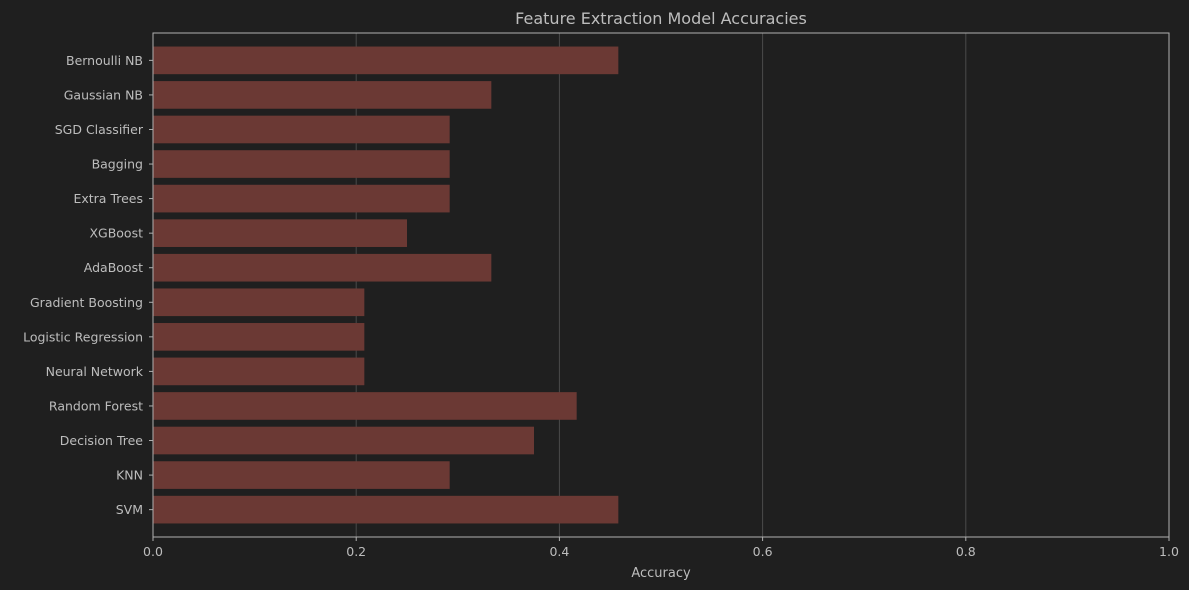 This screenshot has width=1189, height=590. Describe the element at coordinates (108, 198) in the screenshot. I see `y-tick-label: Extra Trees` at that location.